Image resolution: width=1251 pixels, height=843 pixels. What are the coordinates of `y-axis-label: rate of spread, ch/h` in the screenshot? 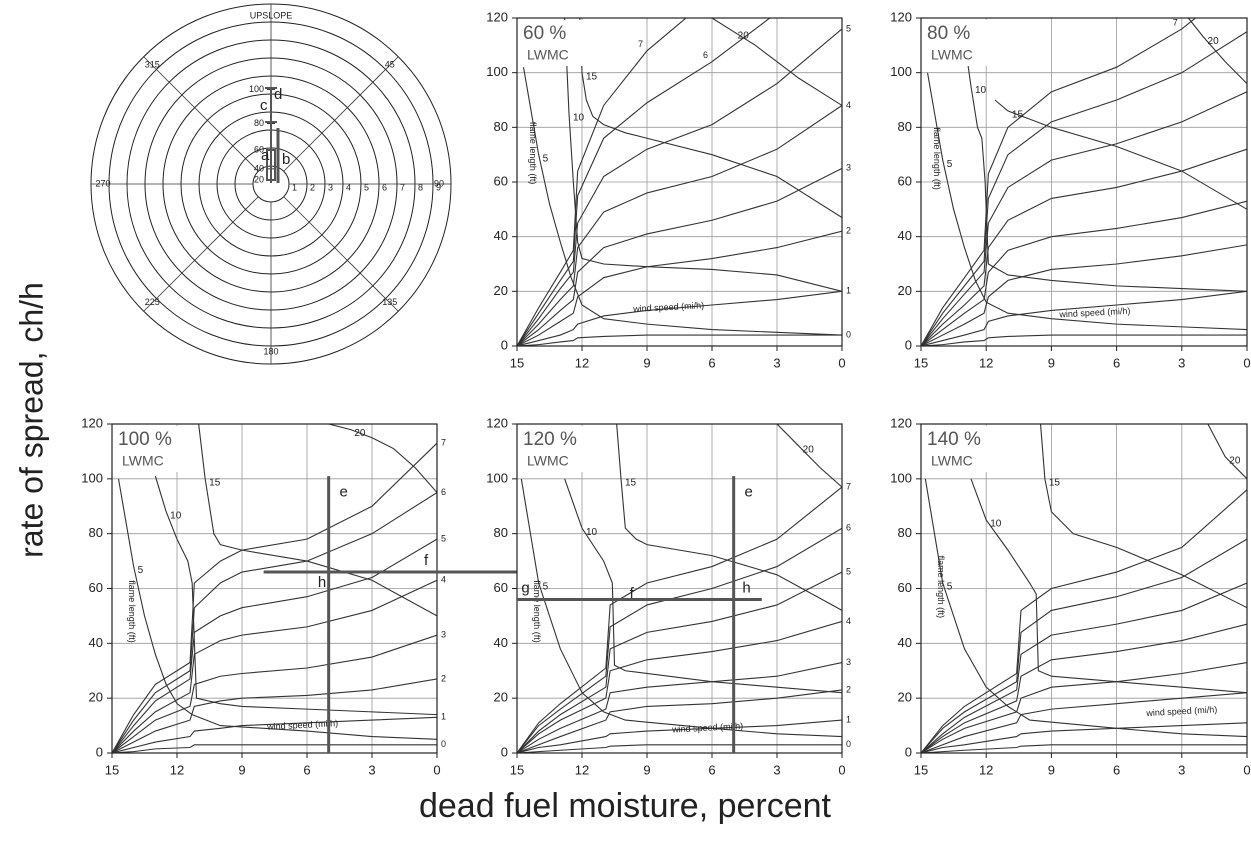 It's located at (31, 420).